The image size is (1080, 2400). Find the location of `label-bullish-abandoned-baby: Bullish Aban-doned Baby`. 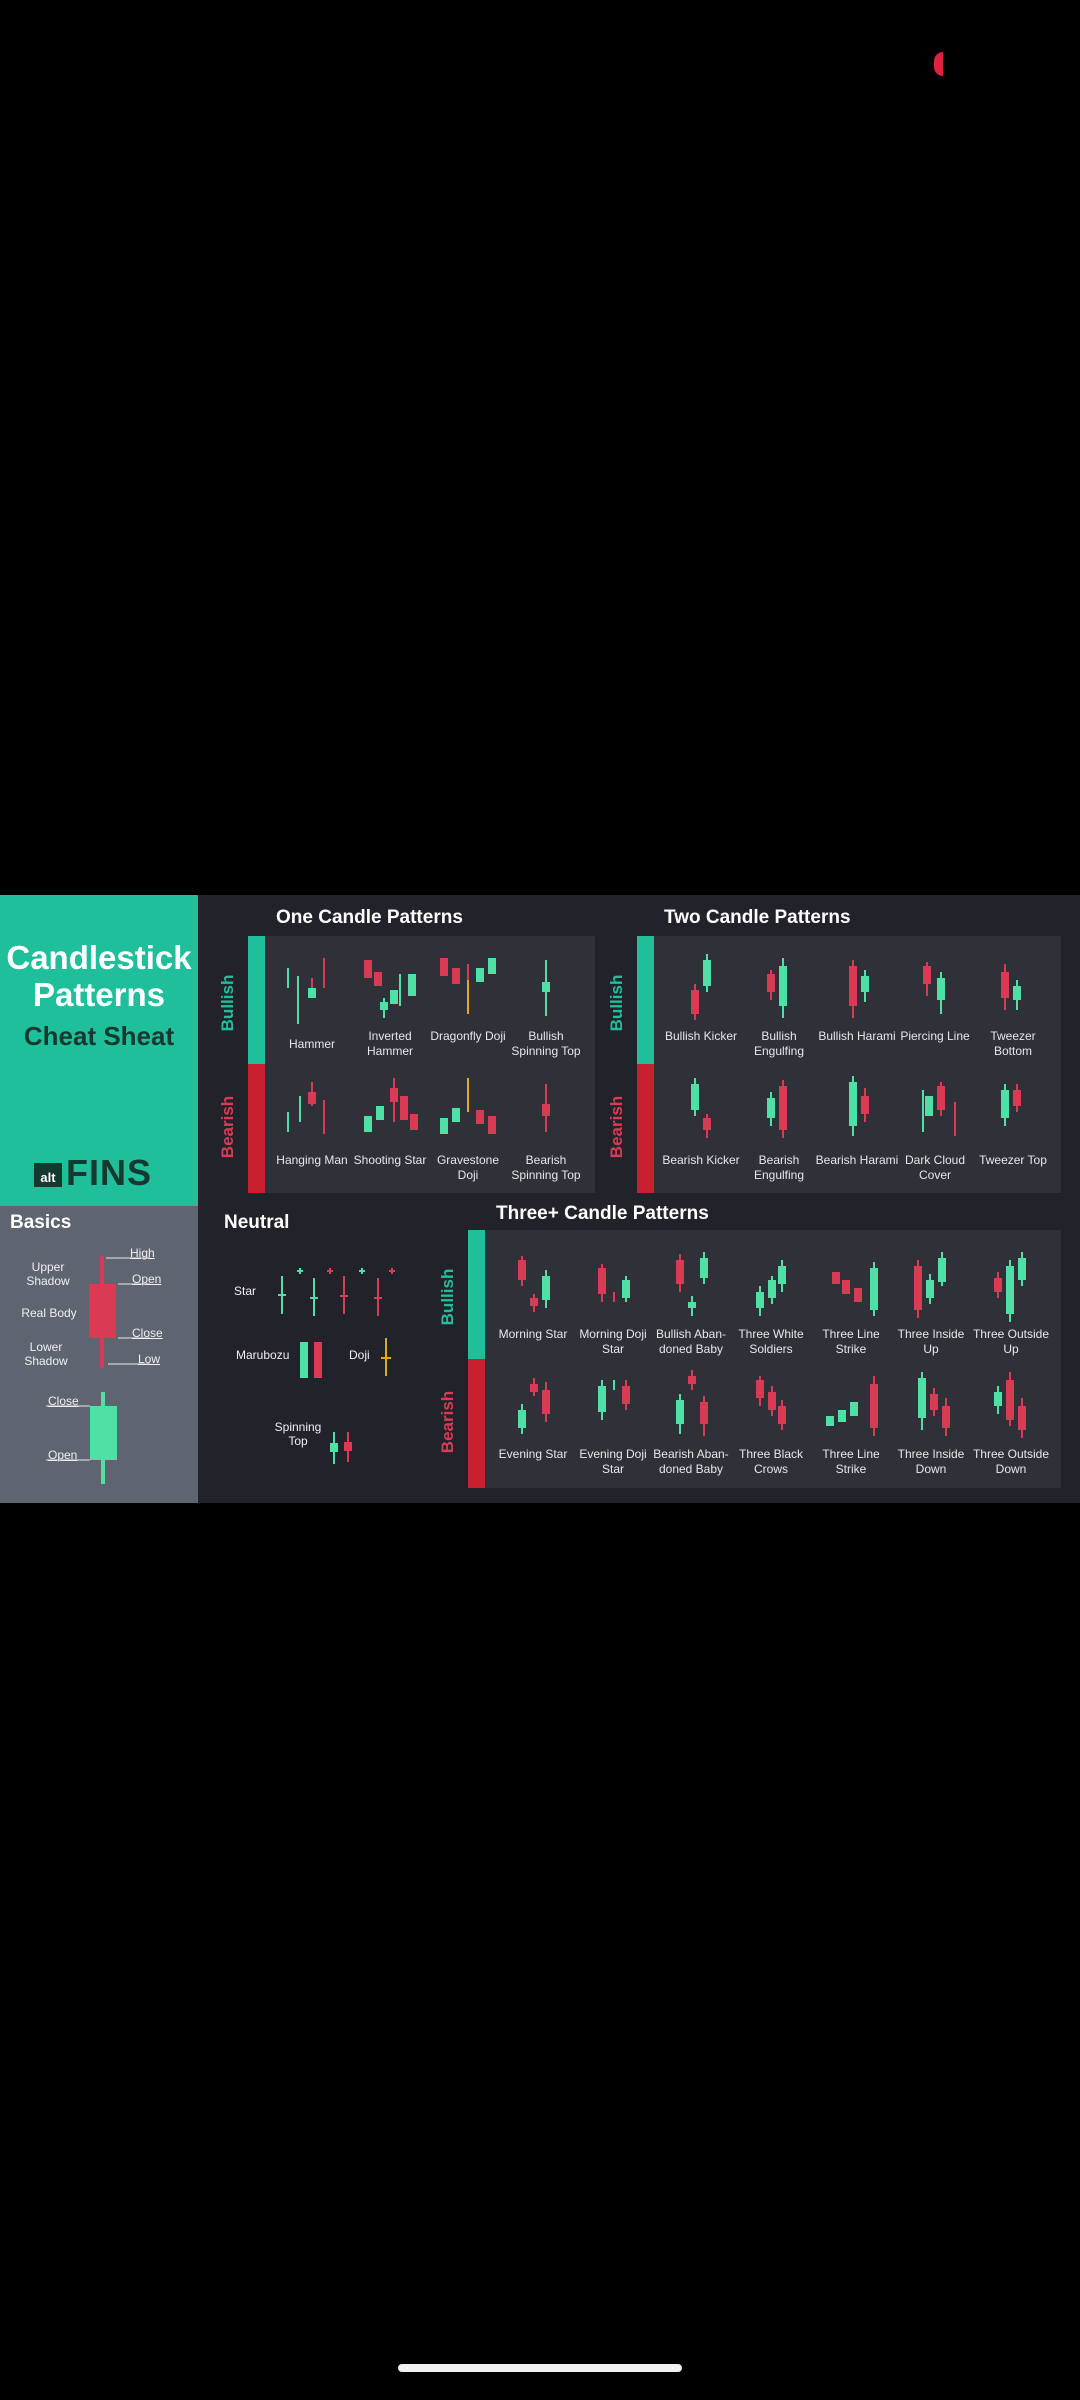

label-bullish-abandoned-baby: Bullish Aban-doned Baby is located at coordinates (691, 1341).